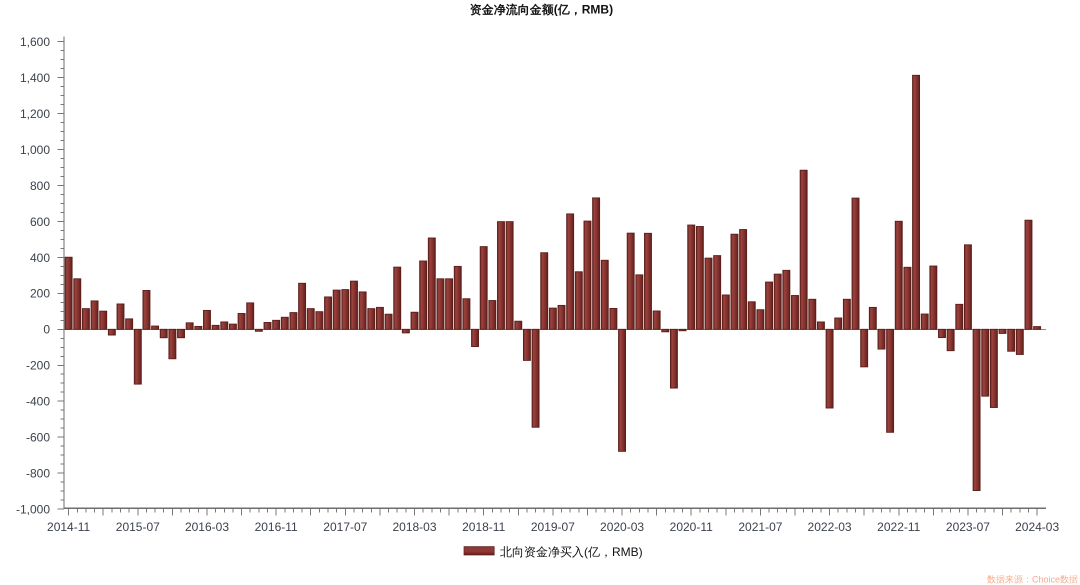 The image size is (1080, 585). Describe the element at coordinates (414, 527) in the screenshot. I see `svg-text: 2018-03` at that location.